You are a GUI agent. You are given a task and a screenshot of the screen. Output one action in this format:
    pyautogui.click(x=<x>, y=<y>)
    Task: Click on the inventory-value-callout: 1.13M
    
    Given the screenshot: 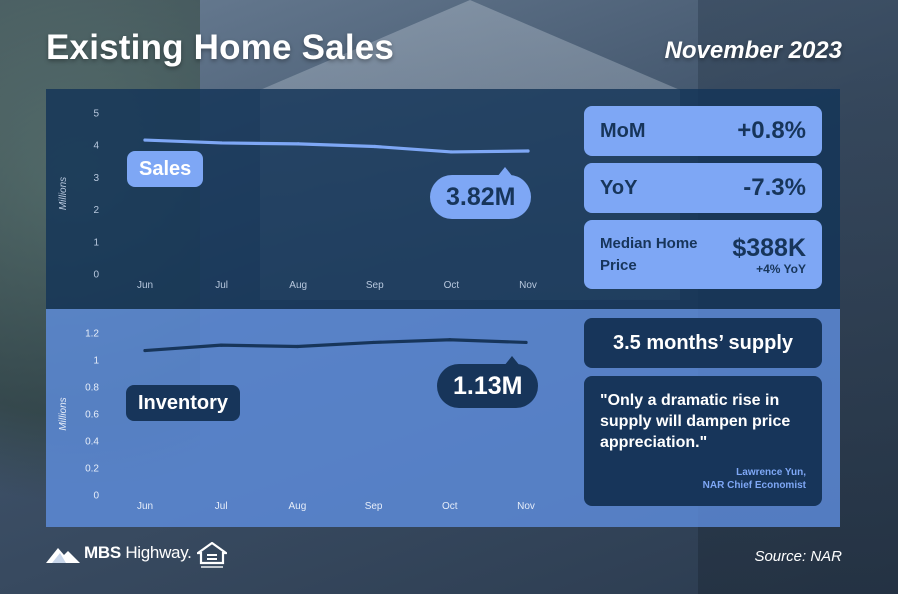 What is the action you would take?
    pyautogui.click(x=488, y=382)
    